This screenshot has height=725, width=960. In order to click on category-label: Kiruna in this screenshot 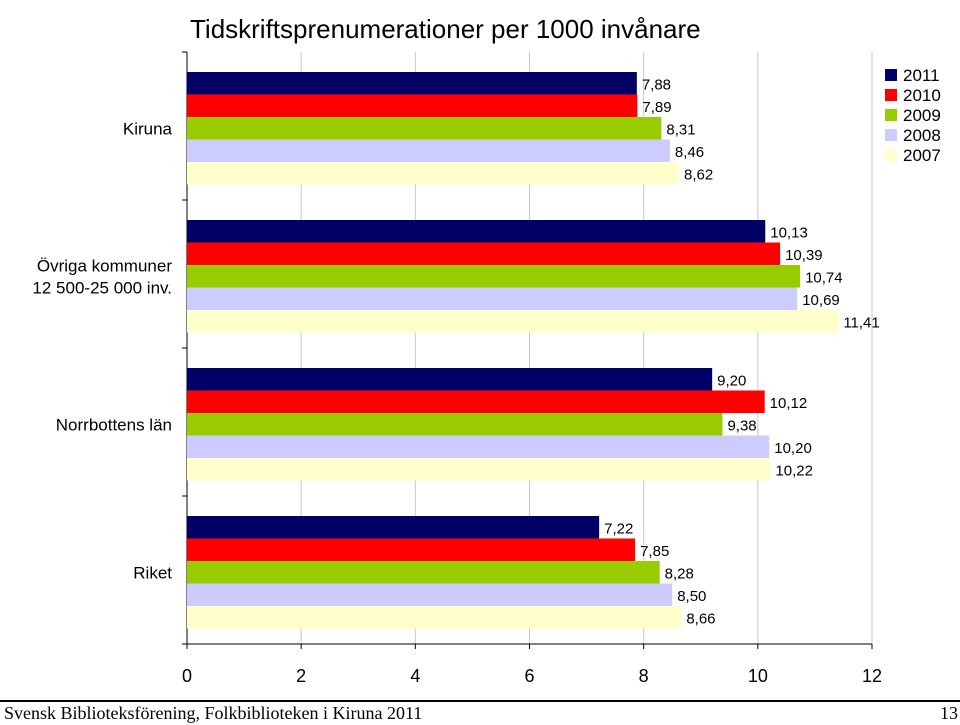, I will do `click(148, 128)`.